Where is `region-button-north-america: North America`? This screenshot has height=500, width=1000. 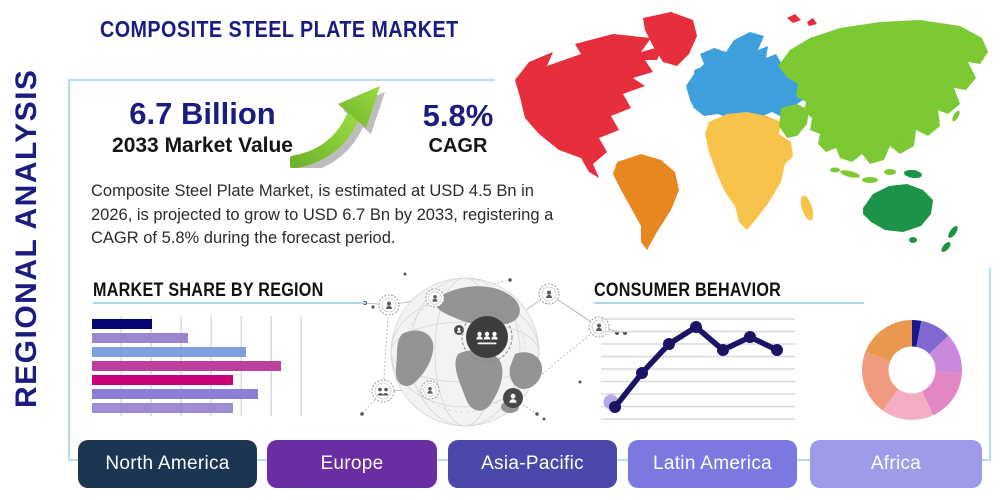 region-button-north-america: North America is located at coordinates (167, 464).